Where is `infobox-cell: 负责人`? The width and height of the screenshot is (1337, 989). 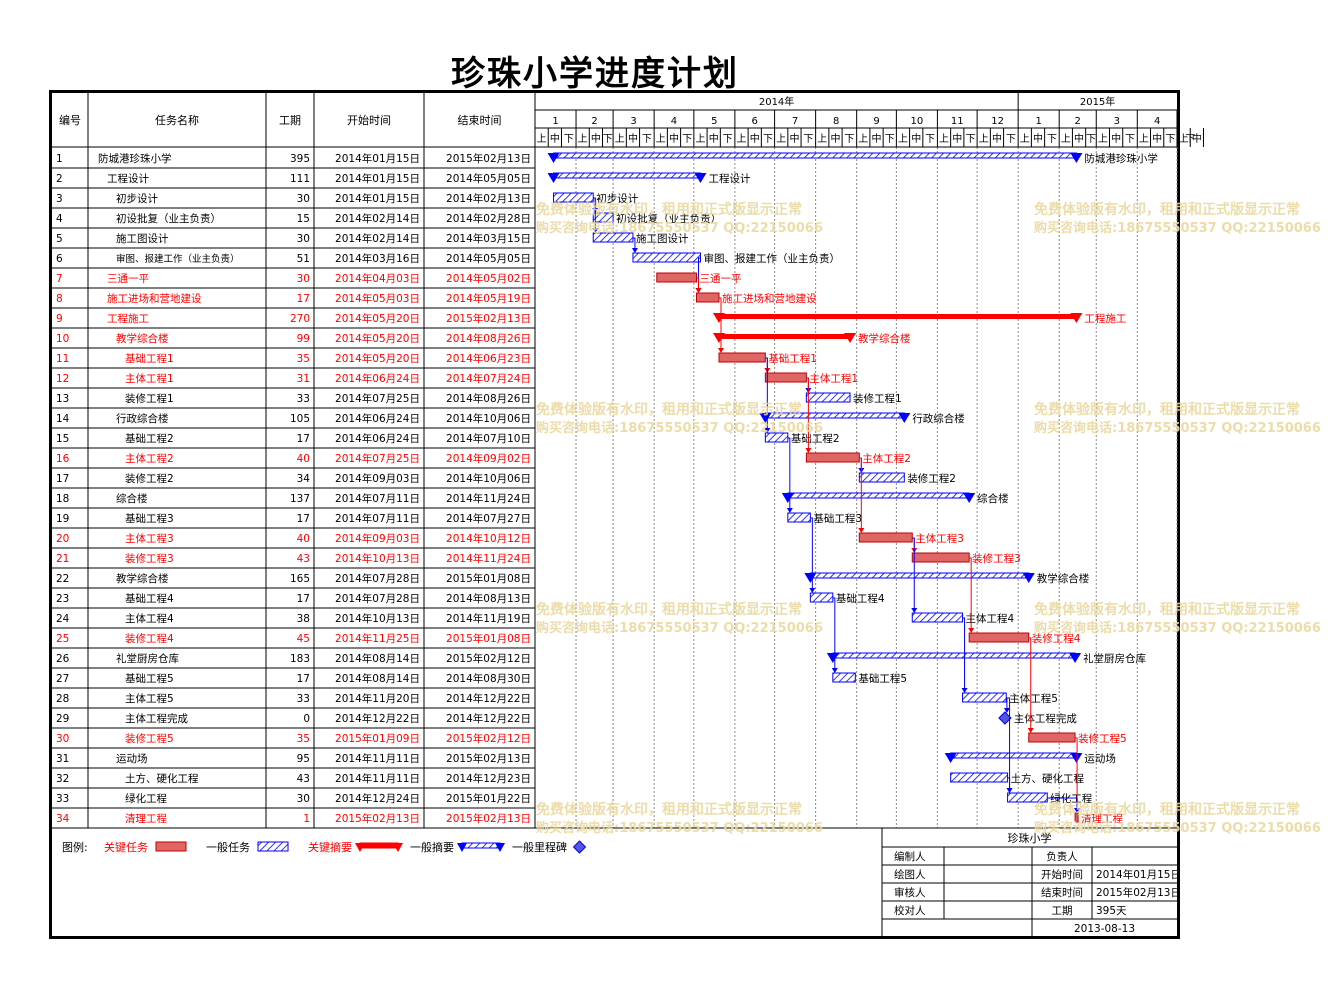
infobox-cell: 负责人 is located at coordinates (1062, 856).